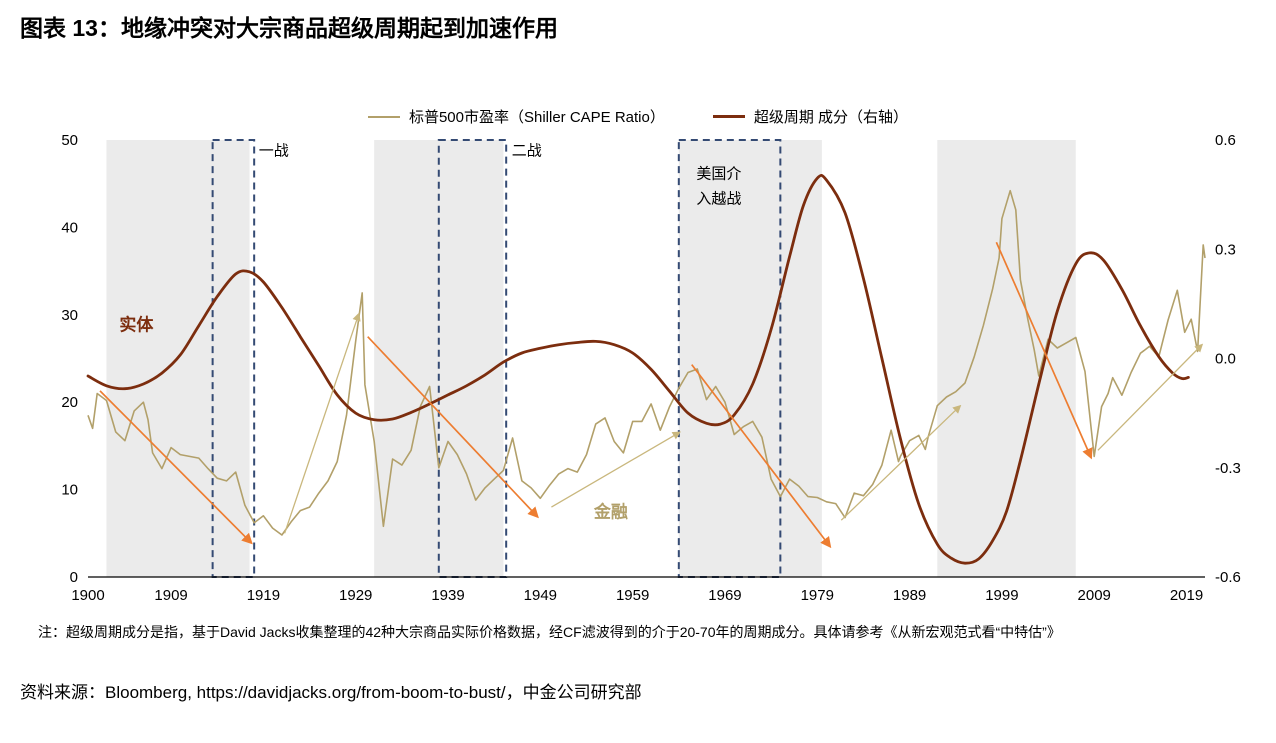 The image size is (1276, 743). What do you see at coordinates (718, 173) in the screenshot?
I see `event-box-label: 美国介` at bounding box center [718, 173].